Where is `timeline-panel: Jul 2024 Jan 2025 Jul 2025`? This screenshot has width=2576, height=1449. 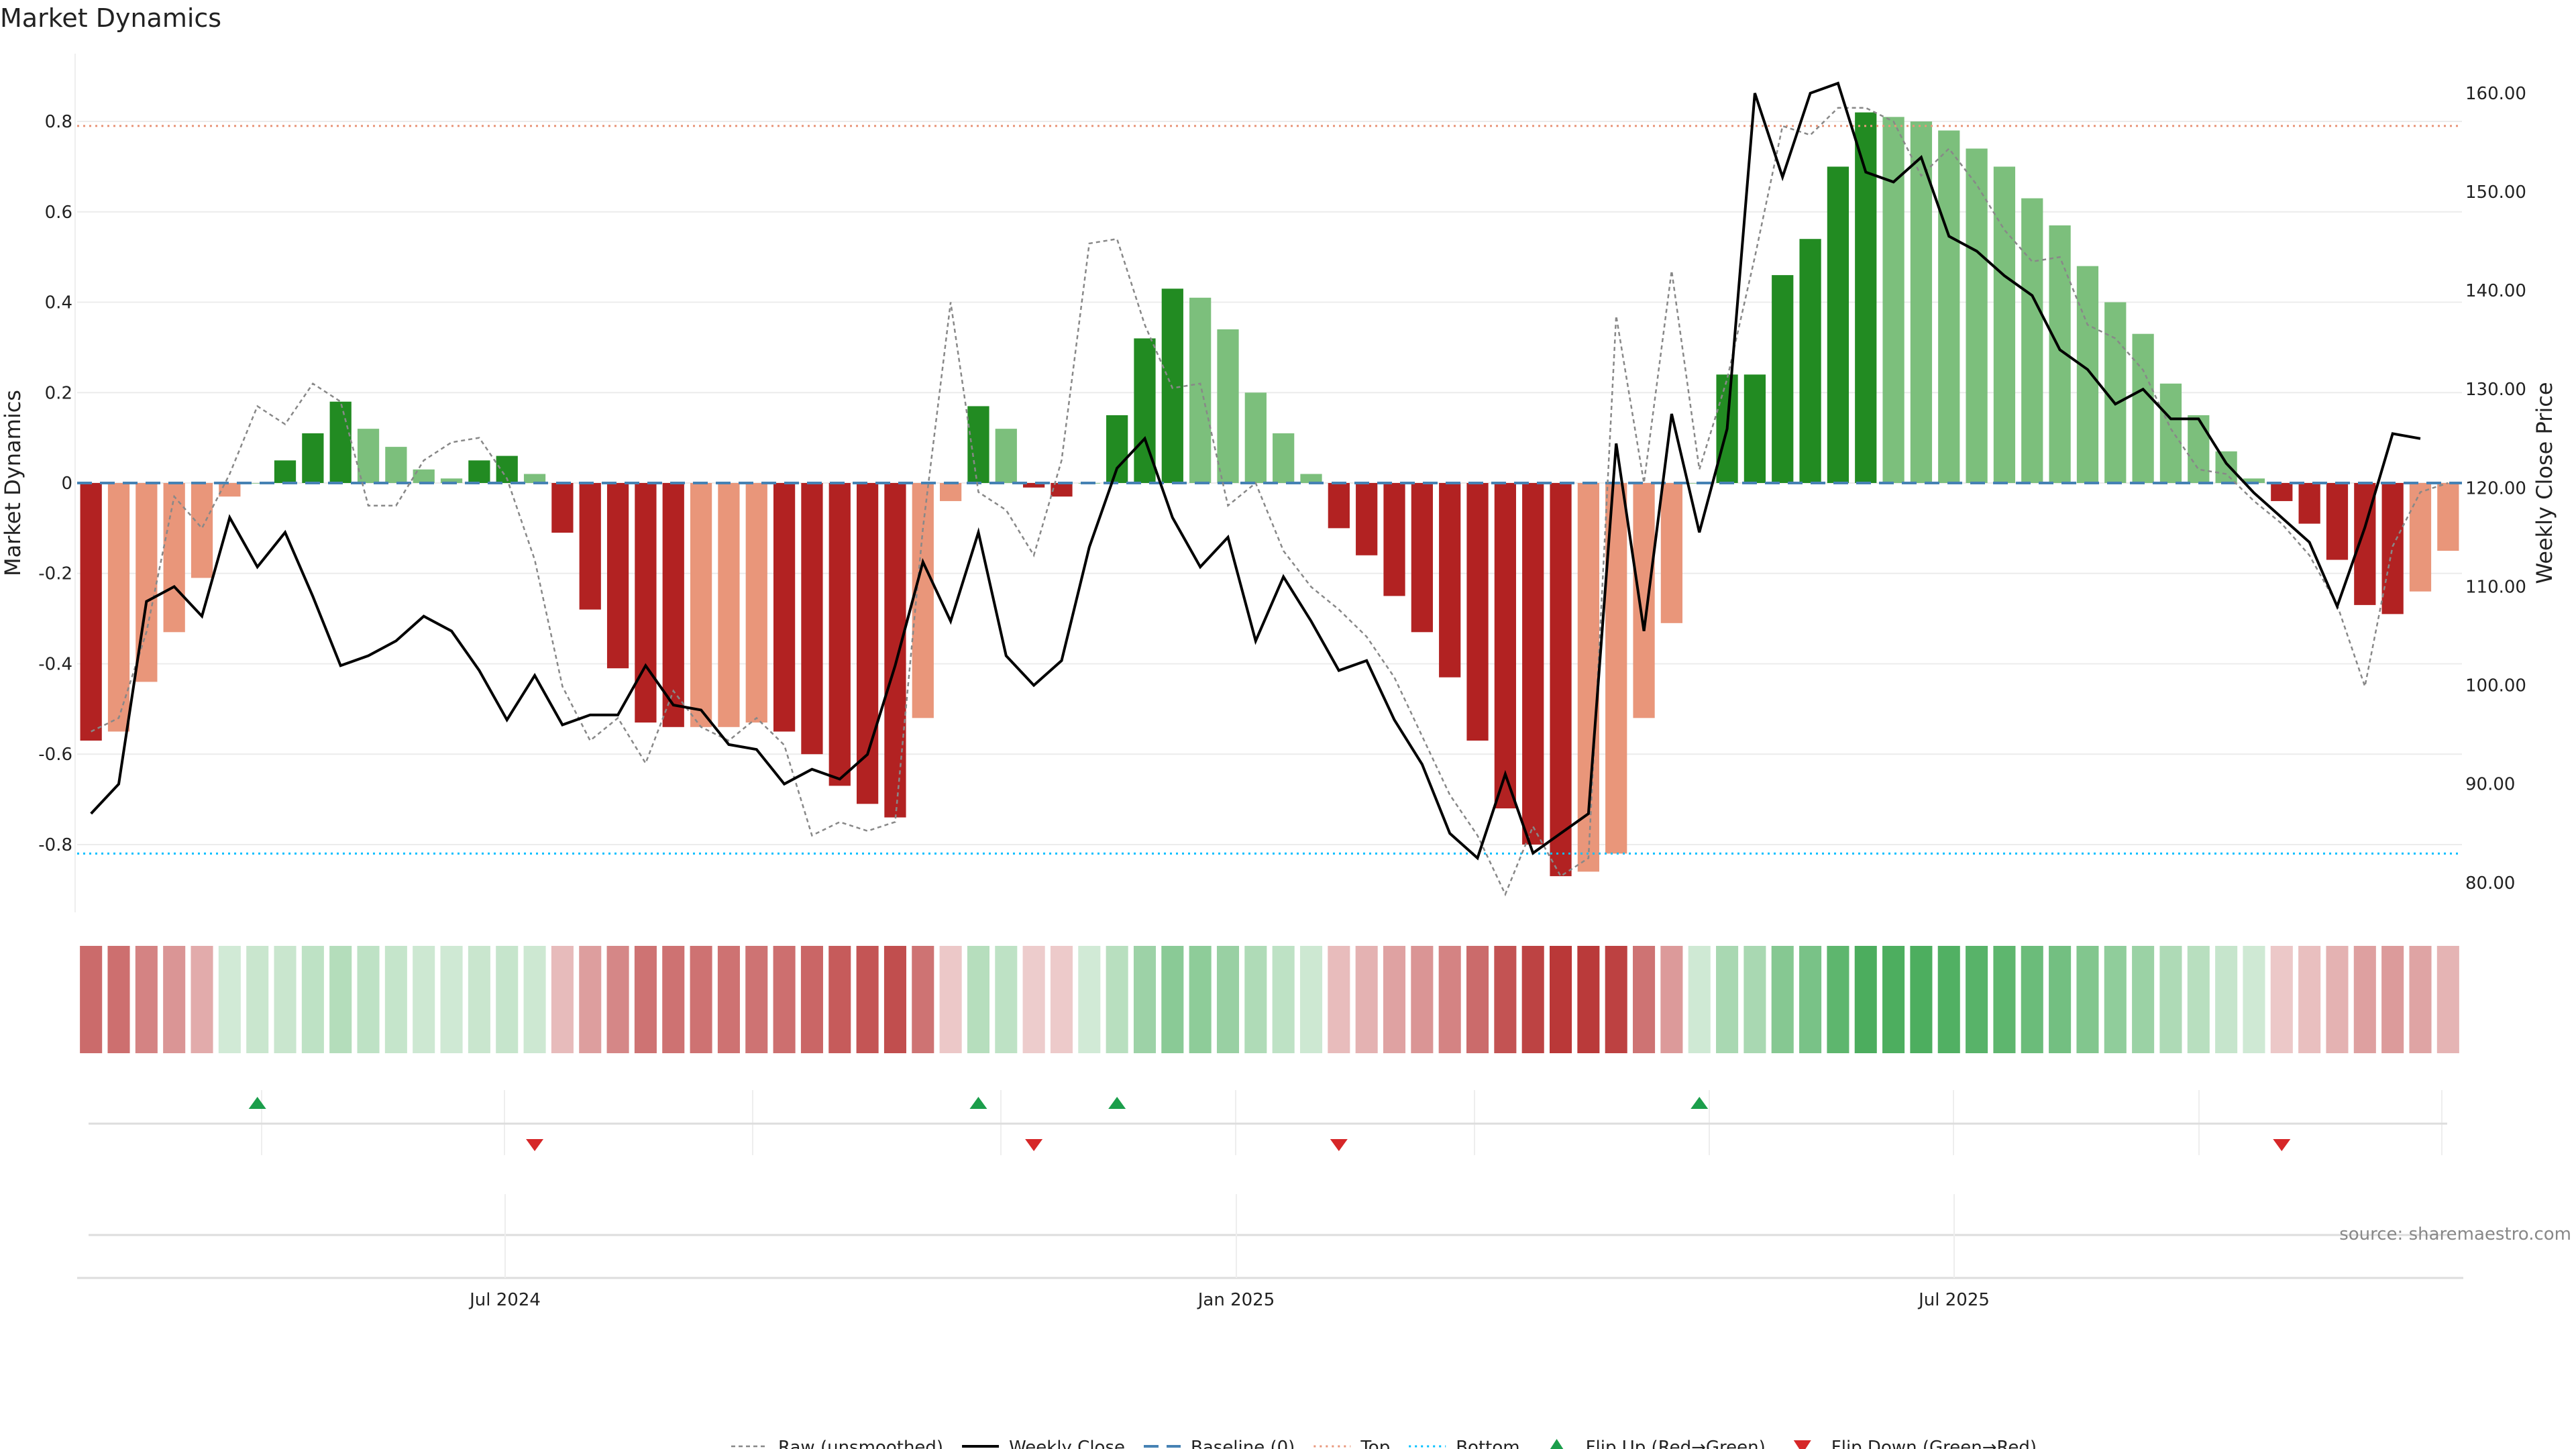
timeline-panel: Jul 2024 Jan 2025 Jul 2025 is located at coordinates (1270, 1252).